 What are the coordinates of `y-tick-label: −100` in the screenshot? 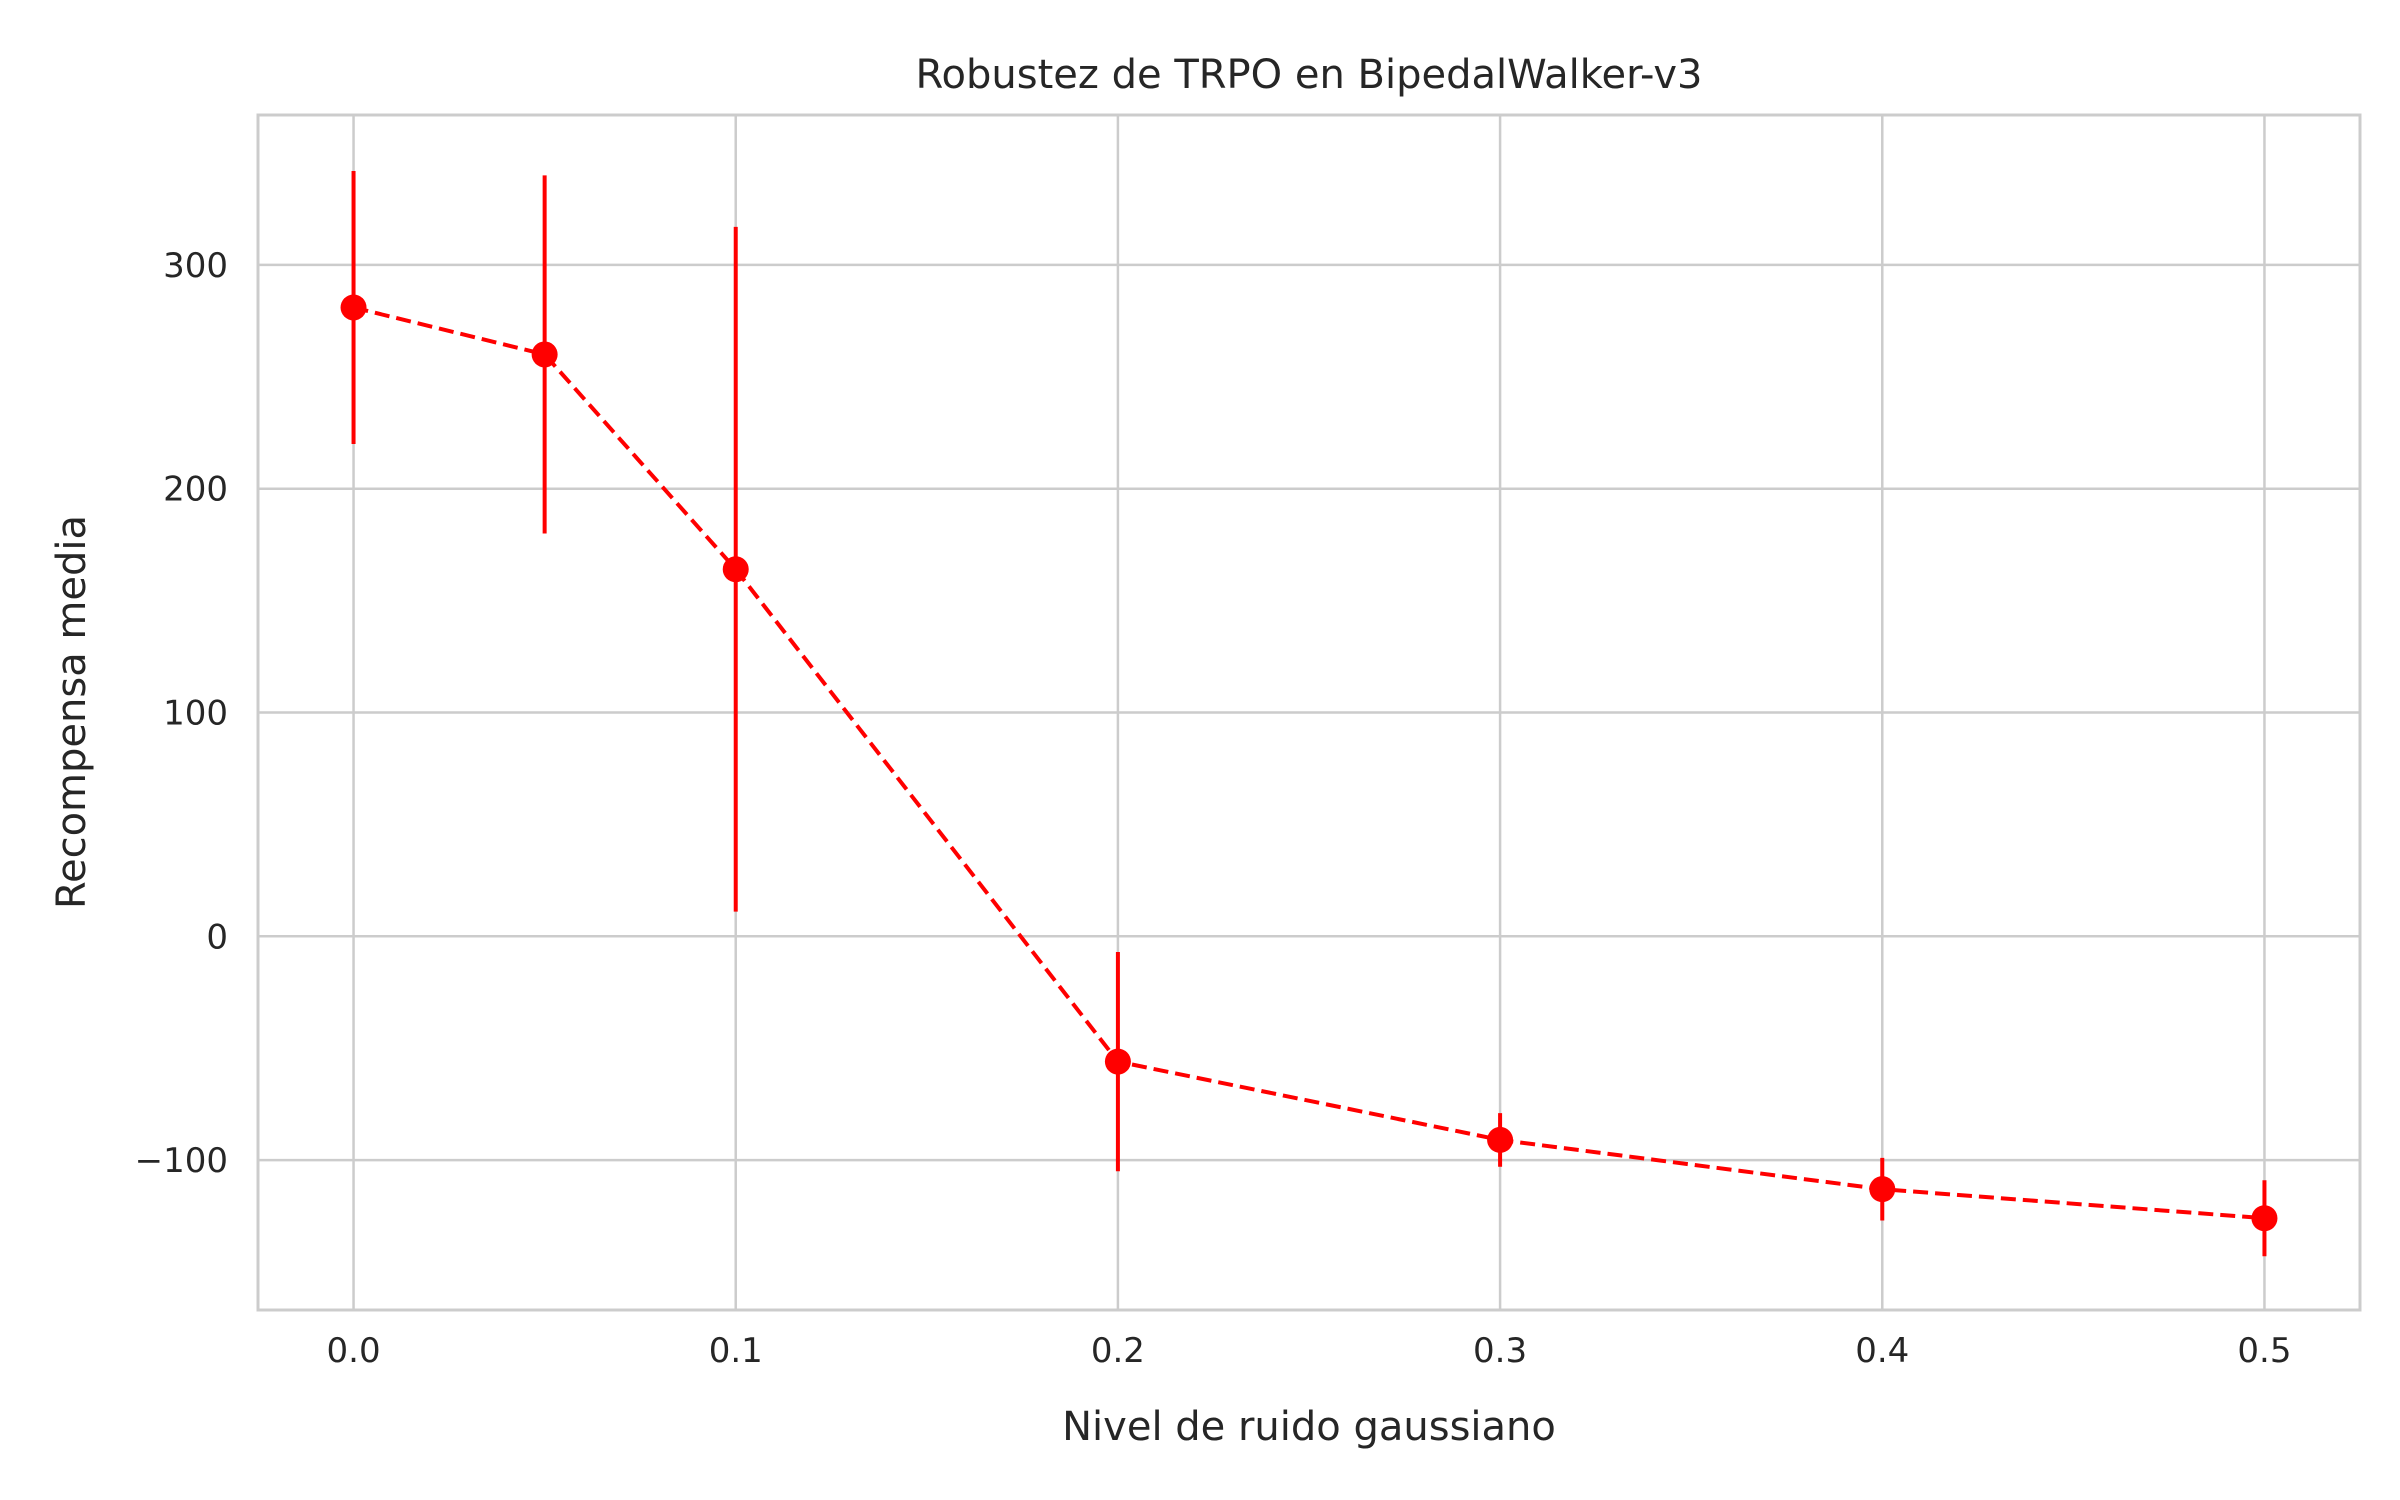 It's located at (181, 1161).